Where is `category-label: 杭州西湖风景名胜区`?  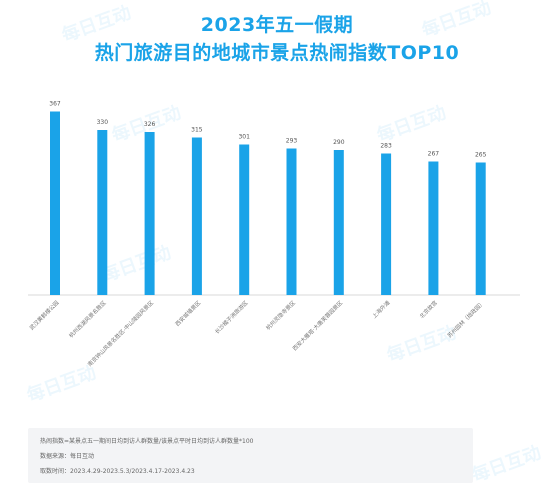 category-label: 杭州西湖风景名胜区 is located at coordinates (87, 318).